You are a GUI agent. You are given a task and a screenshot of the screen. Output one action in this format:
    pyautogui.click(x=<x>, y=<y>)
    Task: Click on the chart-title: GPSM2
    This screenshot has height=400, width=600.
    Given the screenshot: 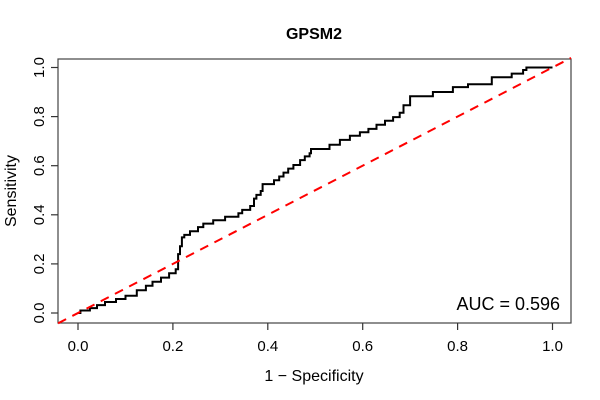 What is the action you would take?
    pyautogui.click(x=314, y=34)
    